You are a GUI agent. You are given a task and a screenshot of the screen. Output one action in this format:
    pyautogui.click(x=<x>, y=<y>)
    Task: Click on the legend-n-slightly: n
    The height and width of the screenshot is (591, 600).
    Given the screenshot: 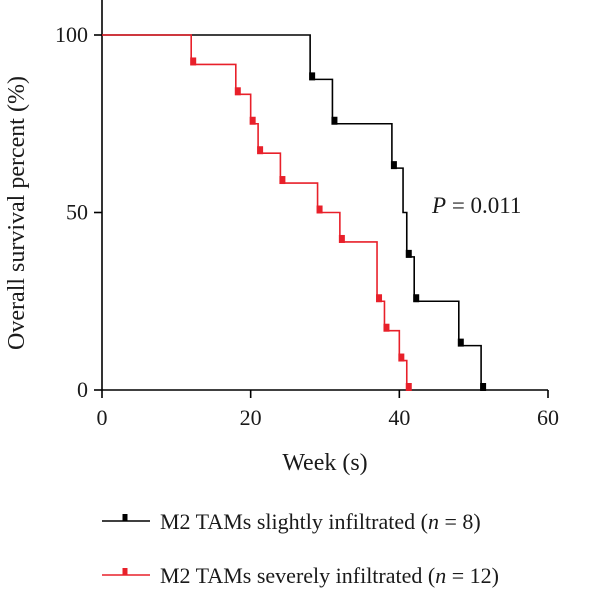 What is the action you would take?
    pyautogui.click(x=433, y=521)
    